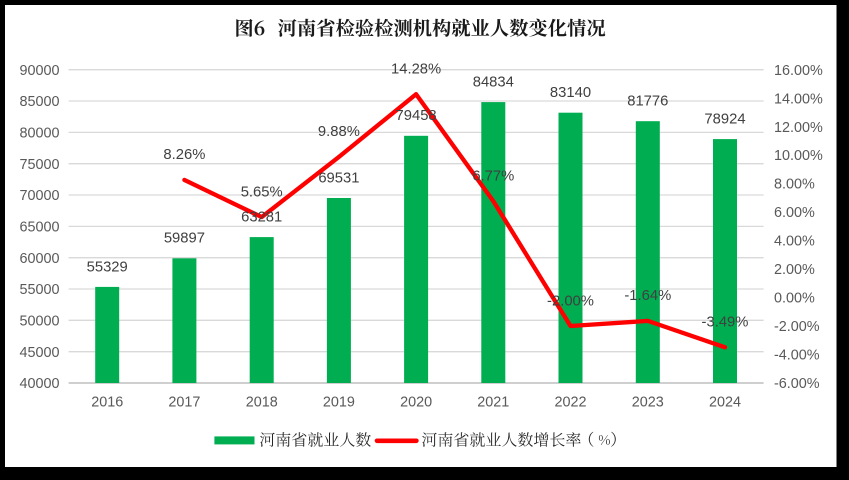  Describe the element at coordinates (797, 384) in the screenshot. I see `svg-text: -6.00%` at that location.